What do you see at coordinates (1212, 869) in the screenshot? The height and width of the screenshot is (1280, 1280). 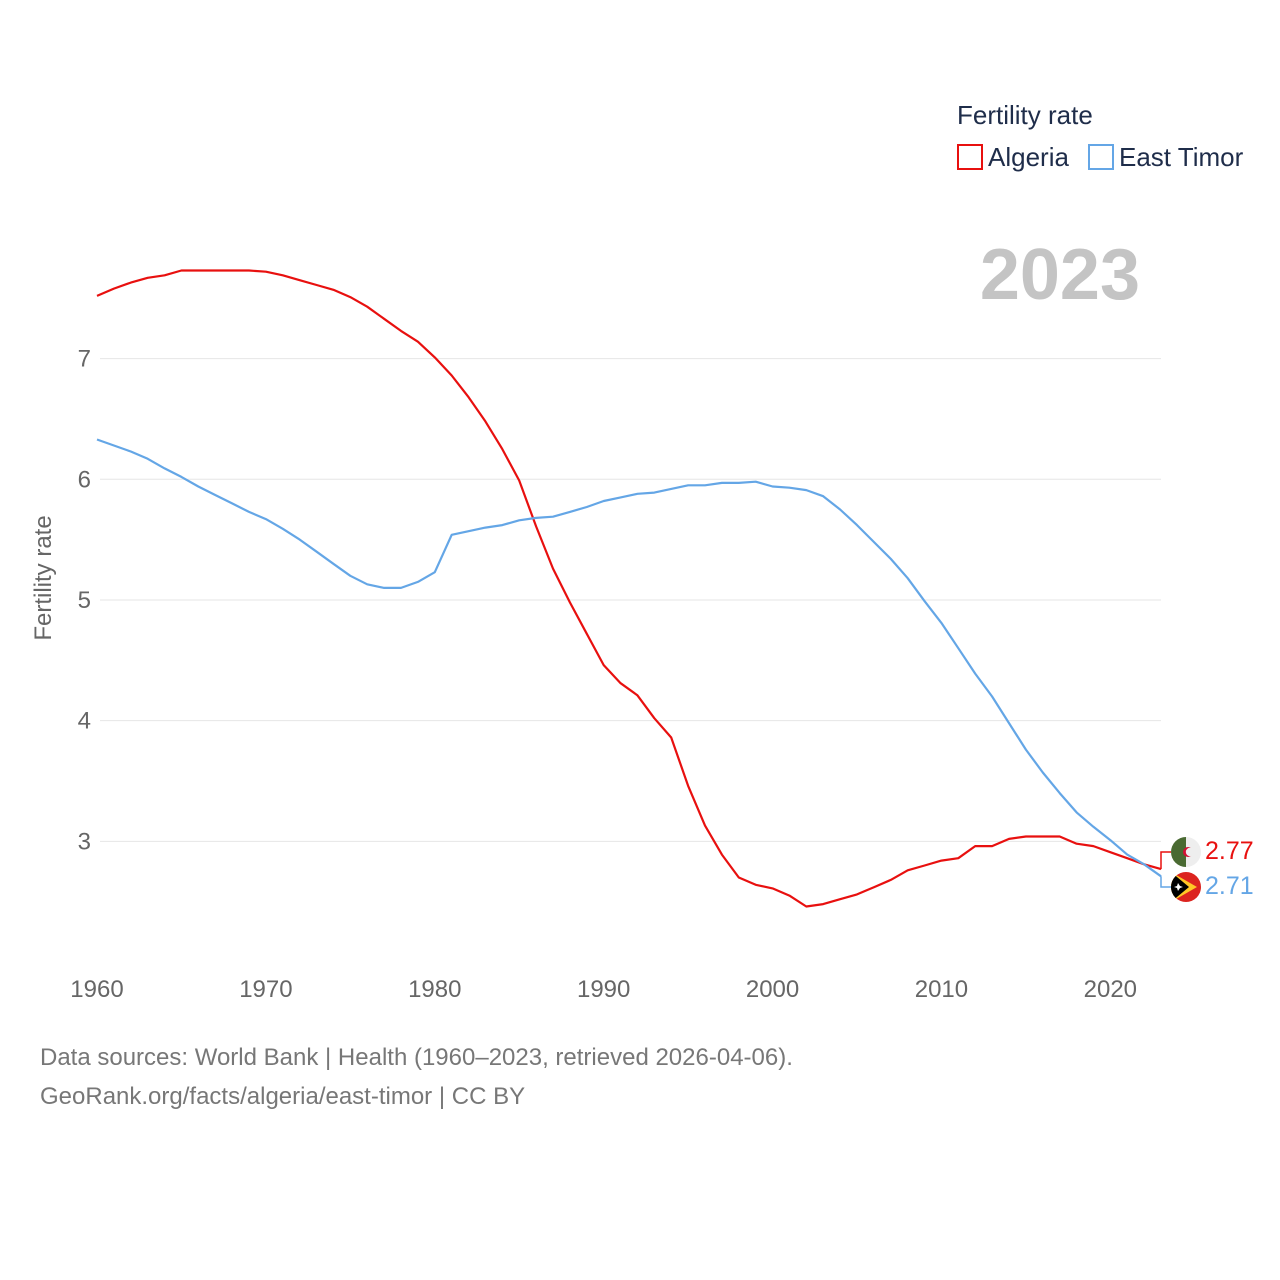 I see `end-markers: 2.77 2.71` at bounding box center [1212, 869].